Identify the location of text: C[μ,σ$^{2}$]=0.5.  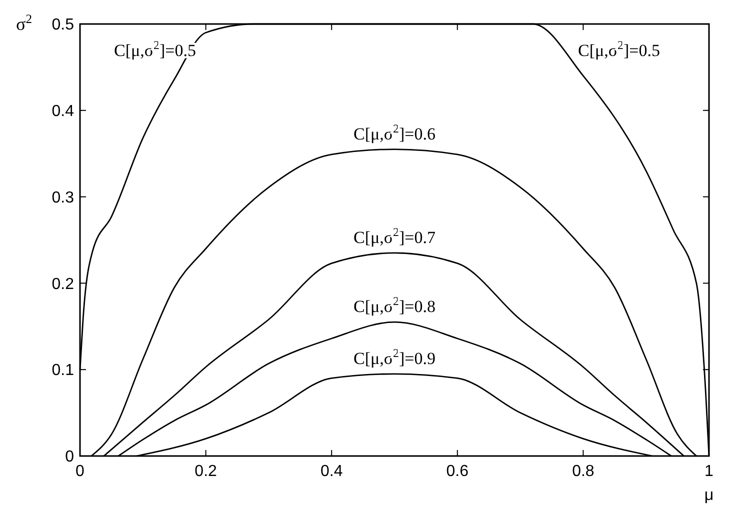
(619, 49).